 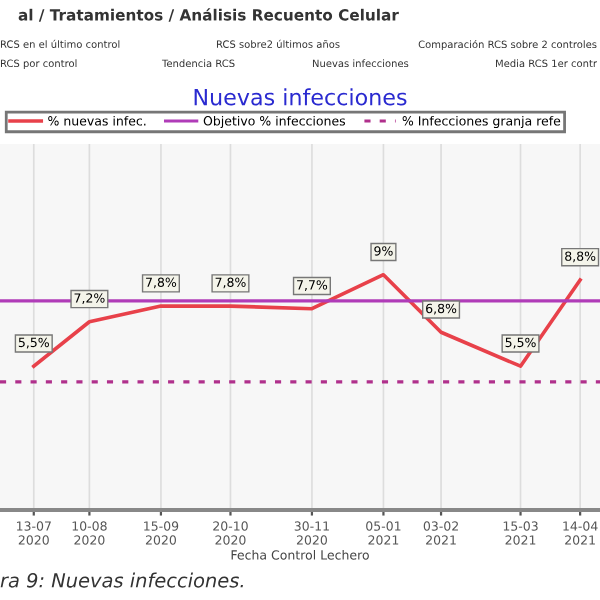 What do you see at coordinates (300, 97) in the screenshot?
I see `chart-title: Nuevas infecciones` at bounding box center [300, 97].